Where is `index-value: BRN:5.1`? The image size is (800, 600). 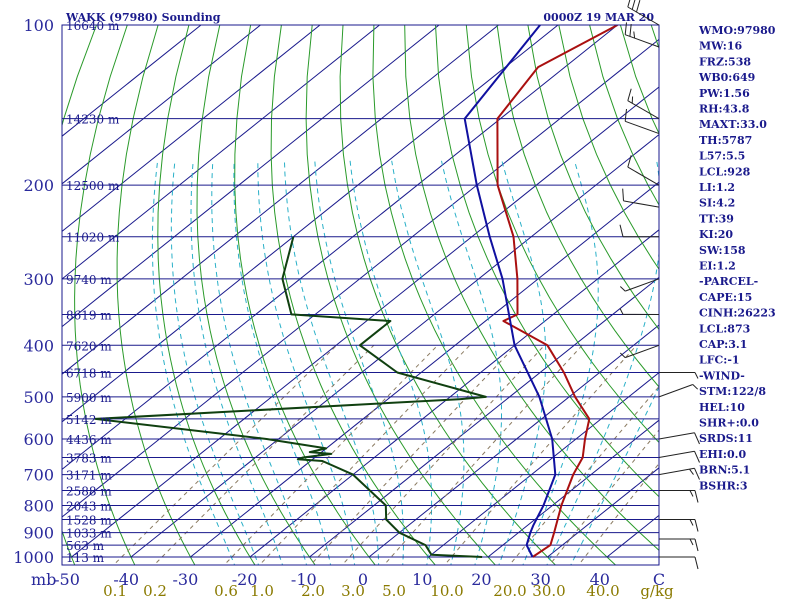 index-value: BRN:5.1 is located at coordinates (724, 470).